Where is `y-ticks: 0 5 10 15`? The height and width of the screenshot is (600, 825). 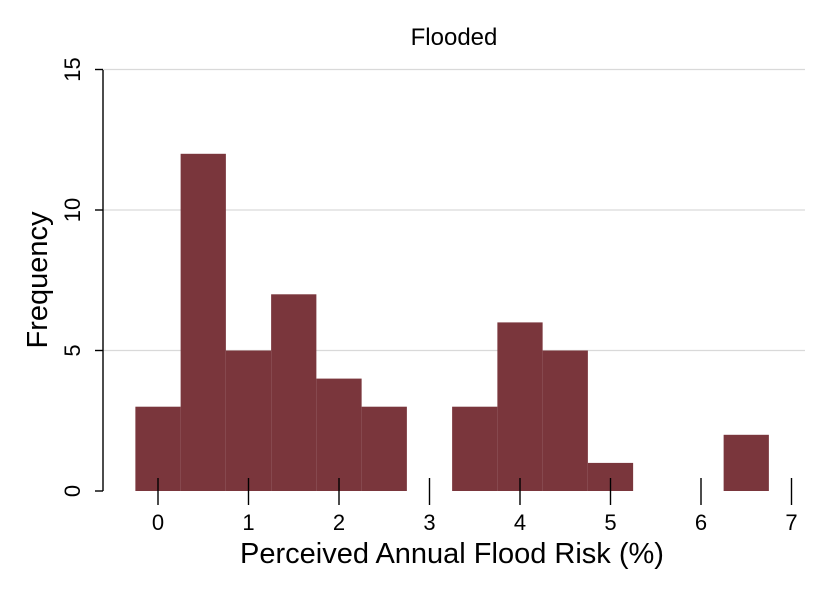
y-ticks: 0 5 10 15 is located at coordinates (81, 277).